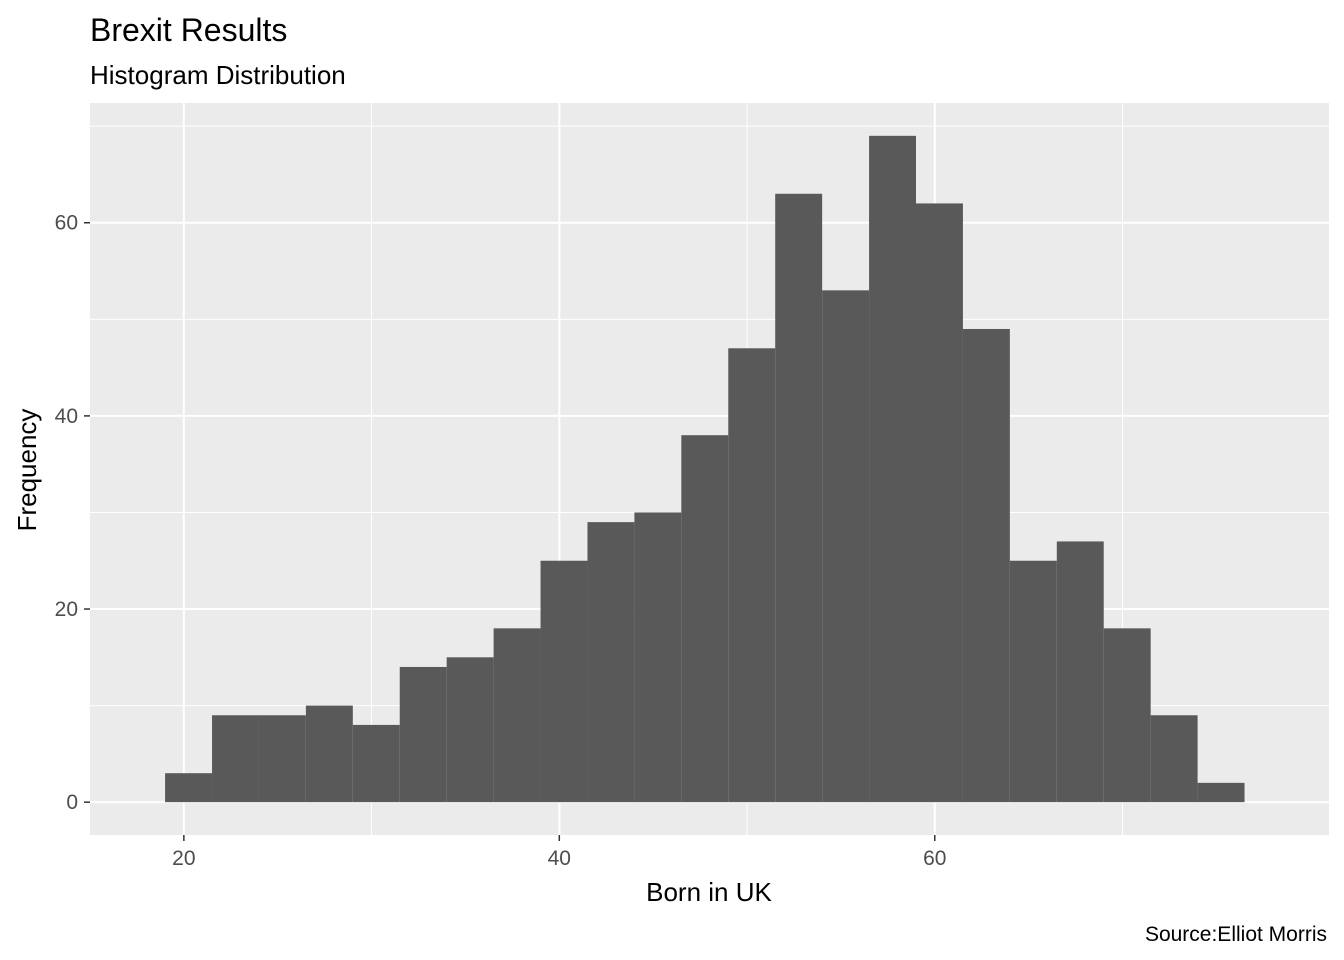 This screenshot has height=960, width=1344. I want to click on x-tick-label: 40, so click(559, 858).